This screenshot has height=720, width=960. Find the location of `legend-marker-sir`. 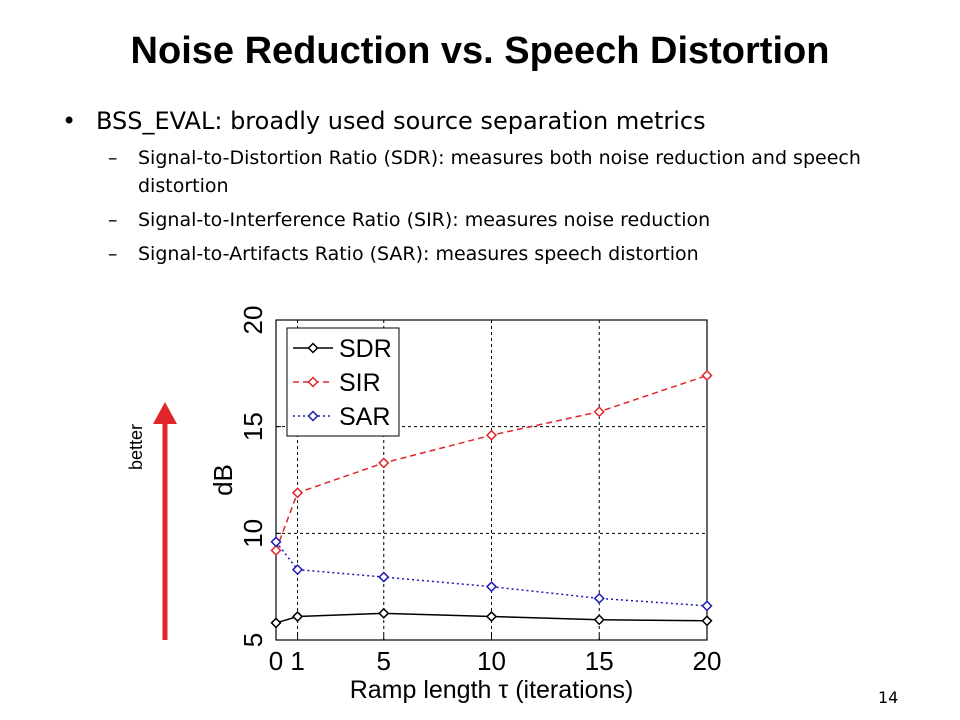

legend-marker-sir is located at coordinates (313, 382).